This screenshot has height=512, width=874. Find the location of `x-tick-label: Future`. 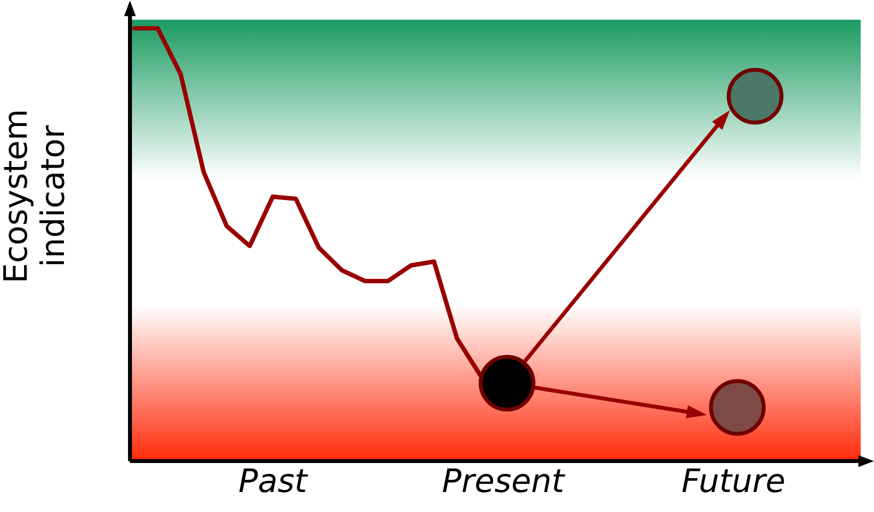

x-tick-label: Future is located at coordinates (733, 480).